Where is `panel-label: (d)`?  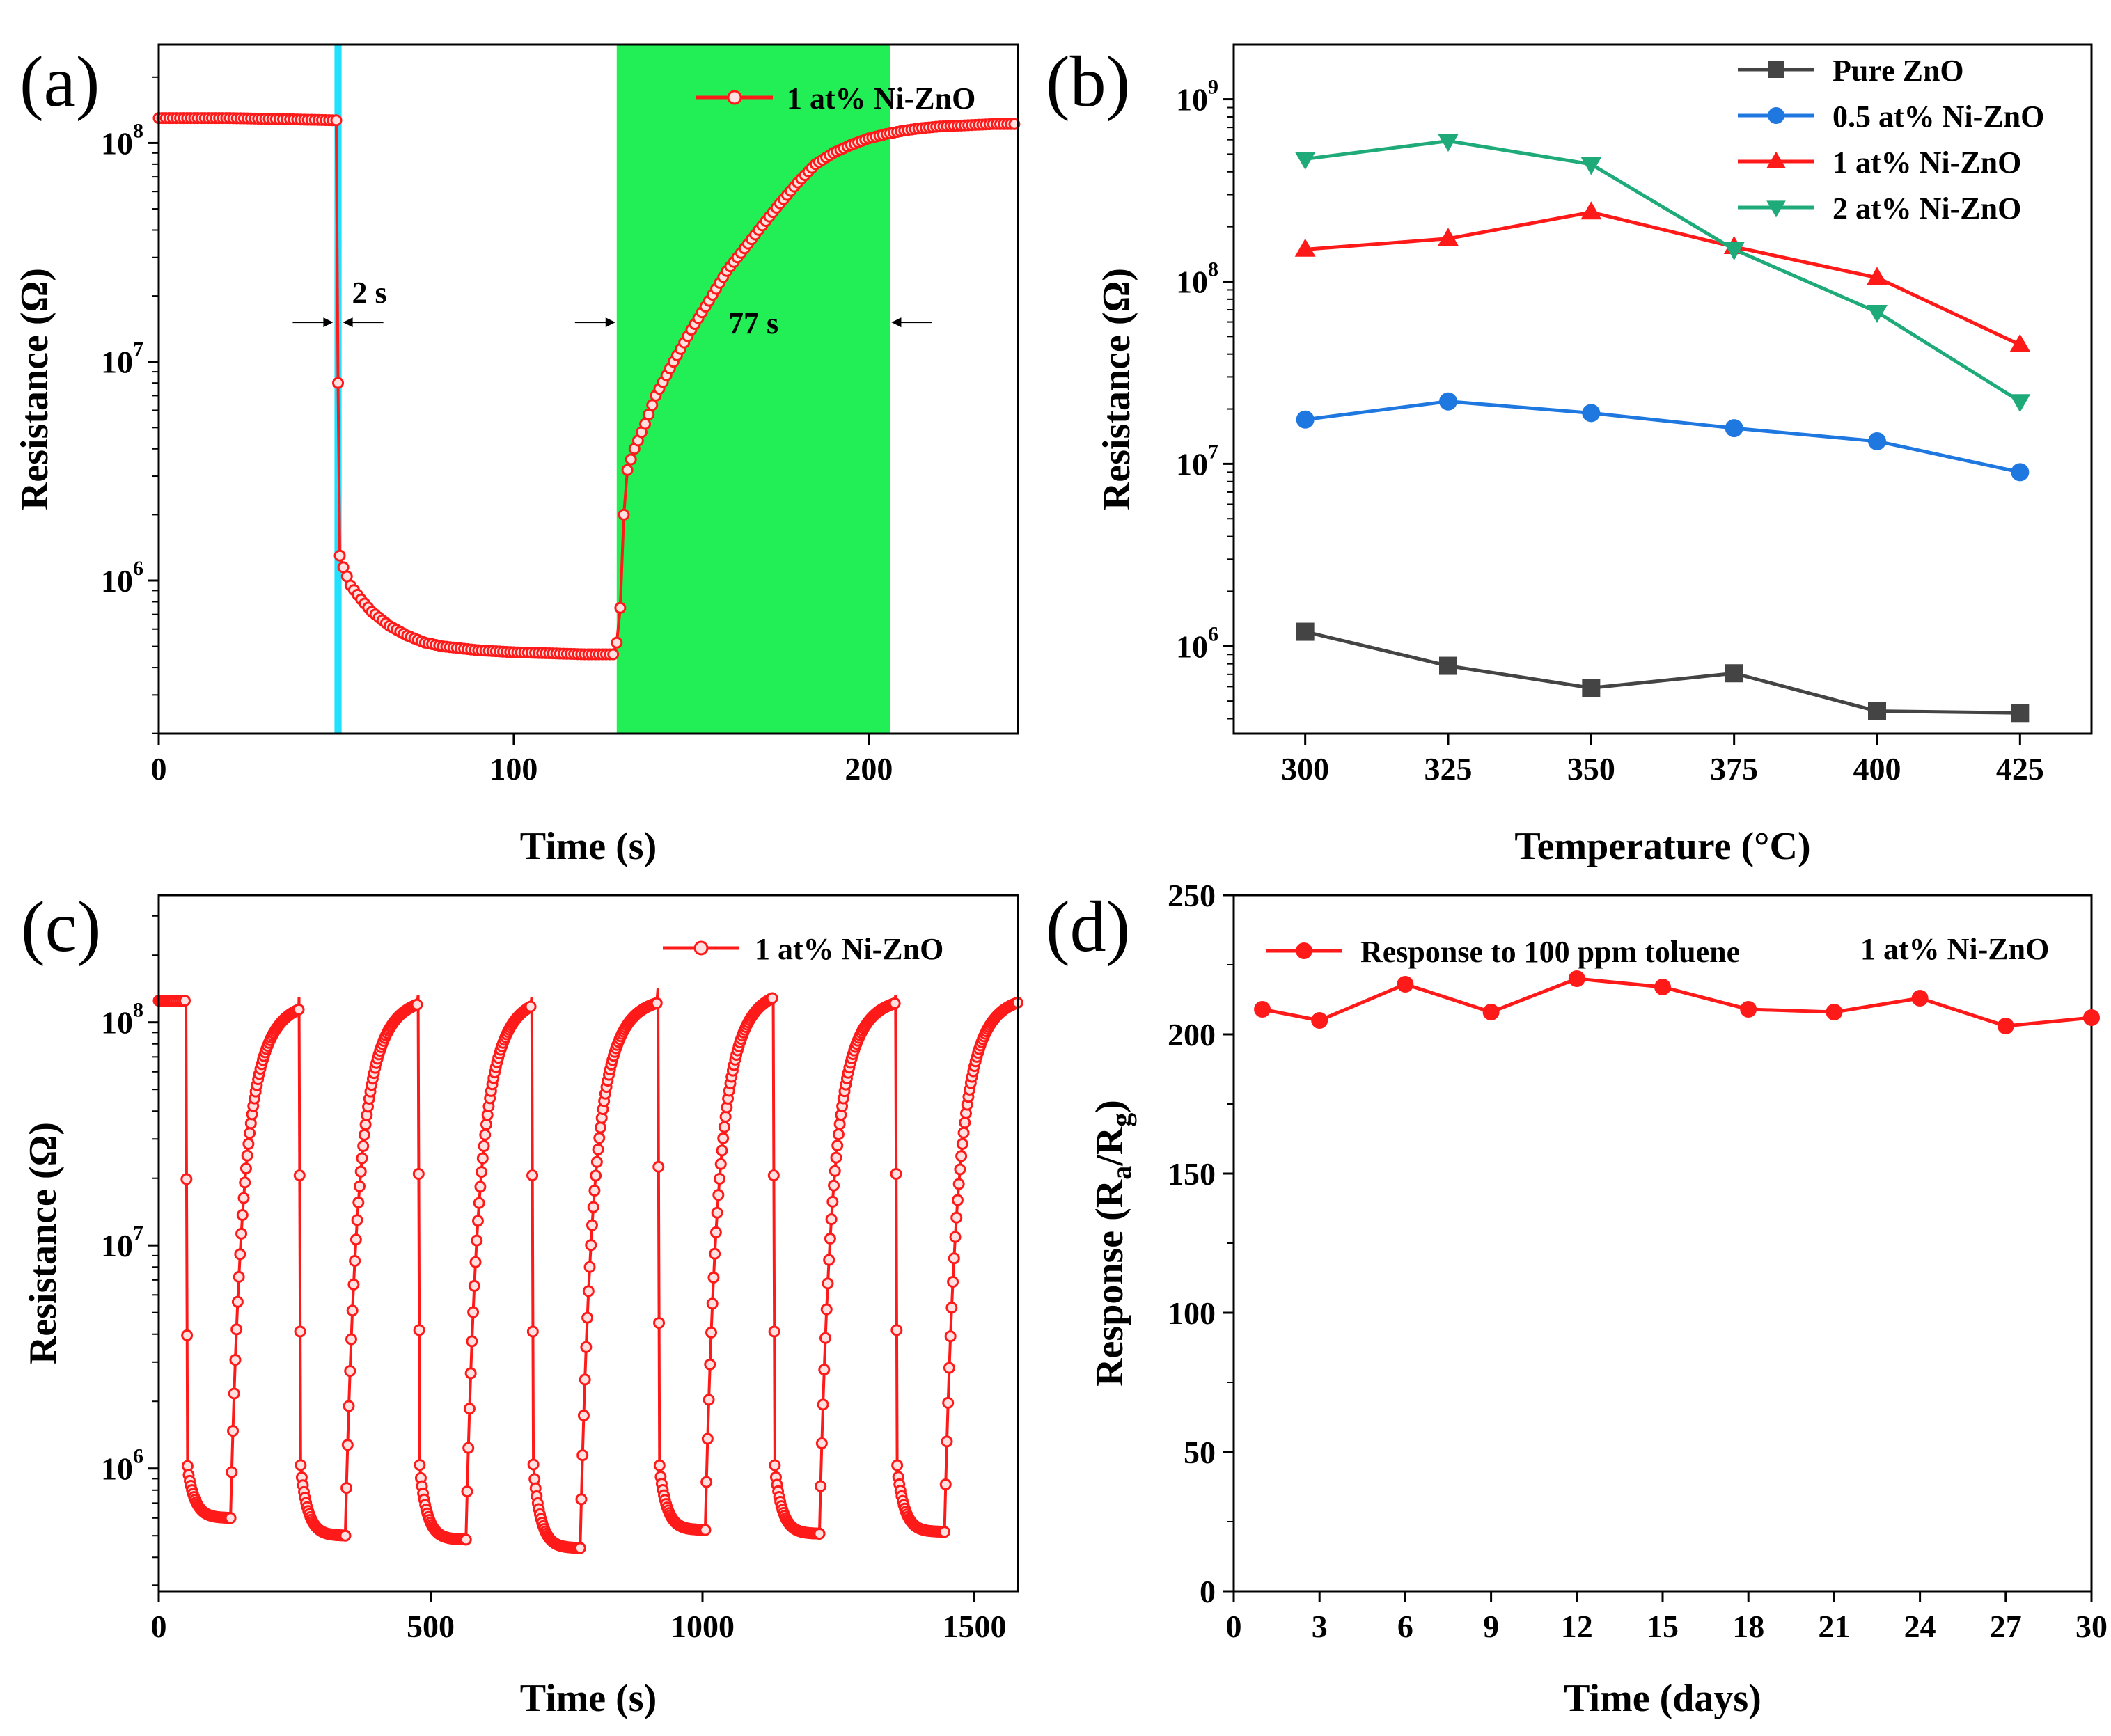 panel-label: (d) is located at coordinates (1088, 927).